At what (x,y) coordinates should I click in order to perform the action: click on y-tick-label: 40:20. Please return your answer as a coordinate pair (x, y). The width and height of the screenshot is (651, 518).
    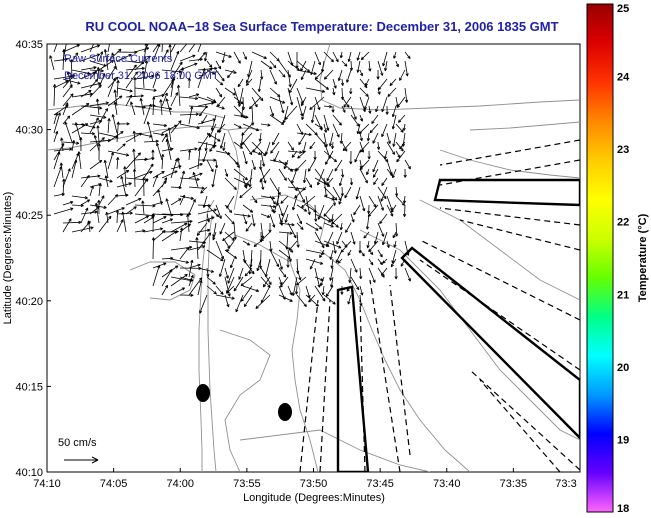
    Looking at the image, I should click on (29, 302).